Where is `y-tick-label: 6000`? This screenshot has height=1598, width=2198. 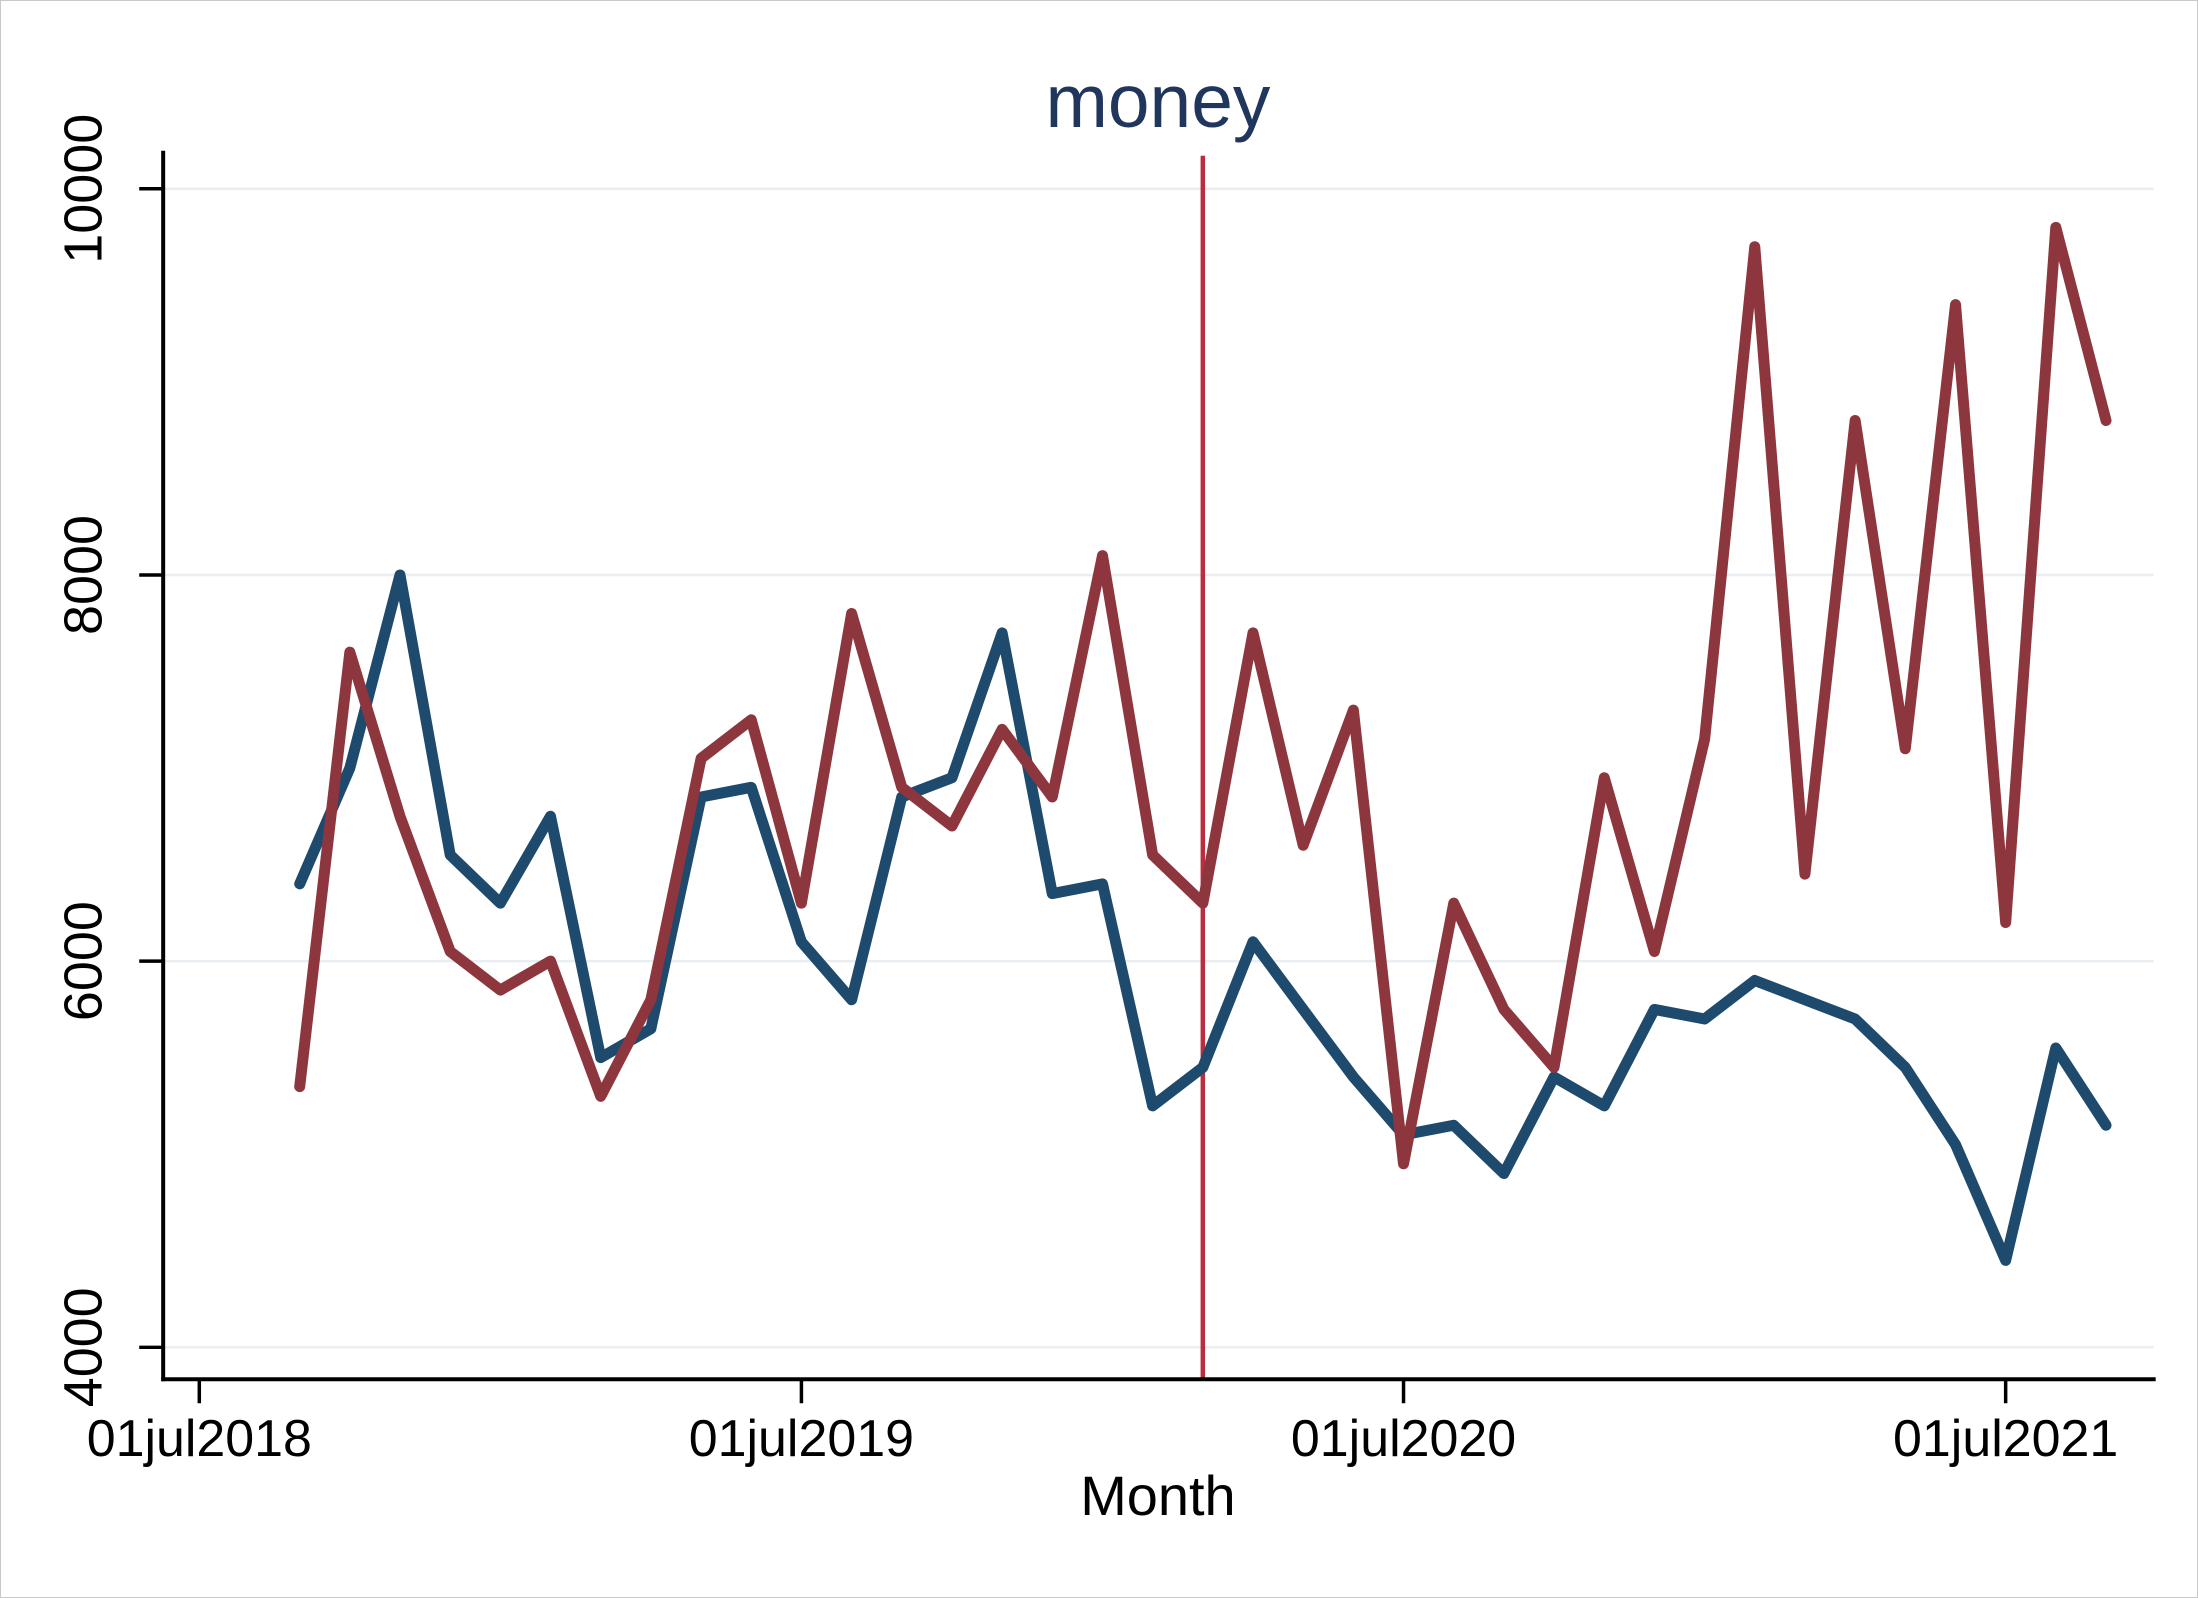 y-tick-label: 6000 is located at coordinates (83, 961).